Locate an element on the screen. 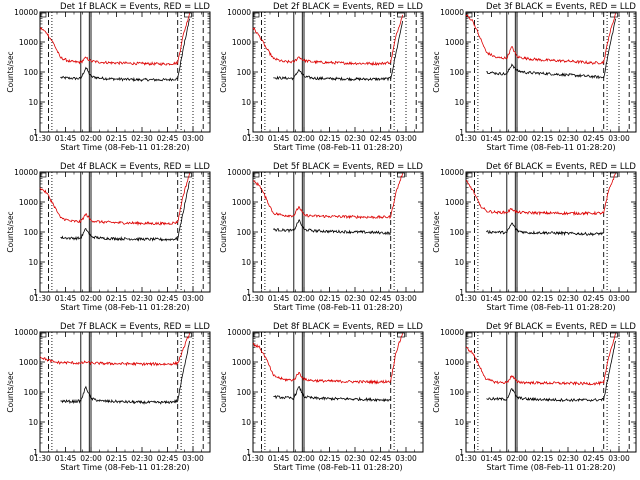 This screenshot has width=640, height=480. panel-title: Det 9f BLACK = Events, RED = LLD is located at coordinates (561, 327).